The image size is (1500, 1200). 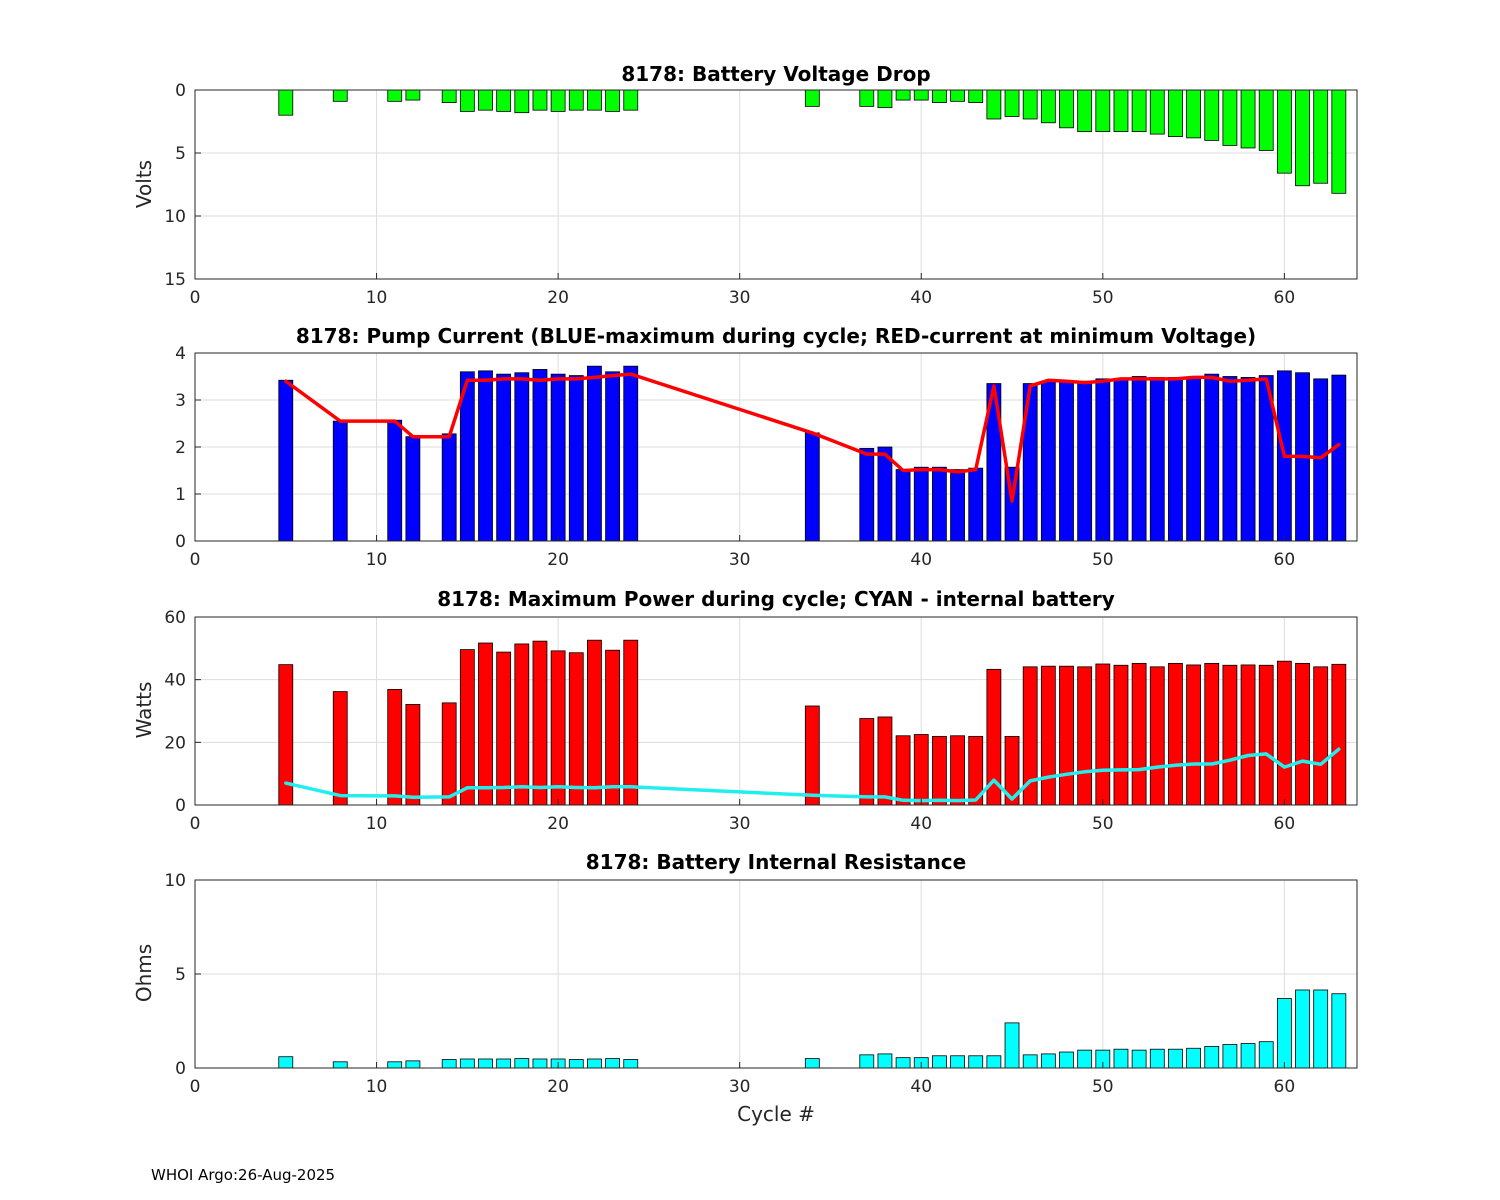 What do you see at coordinates (776, 184) in the screenshot?
I see `panel0-axes-box` at bounding box center [776, 184].